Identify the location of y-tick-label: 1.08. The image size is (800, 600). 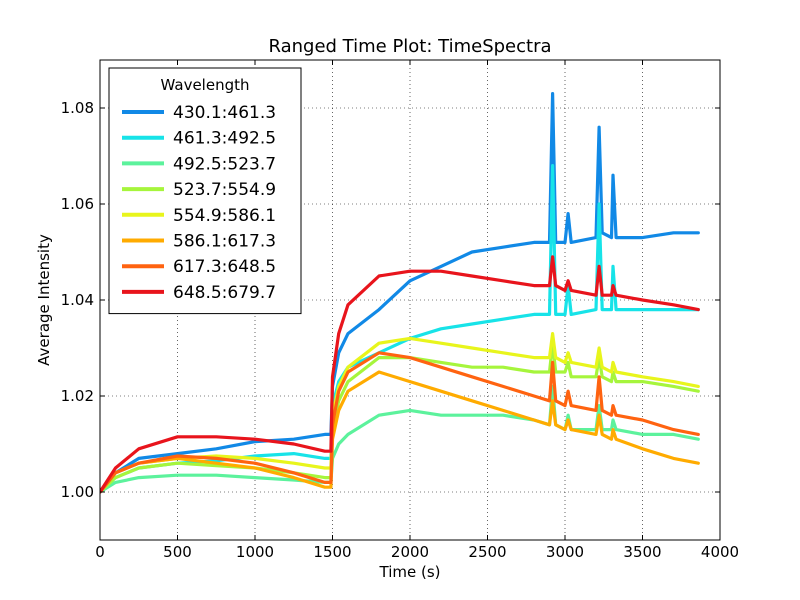
(77, 108).